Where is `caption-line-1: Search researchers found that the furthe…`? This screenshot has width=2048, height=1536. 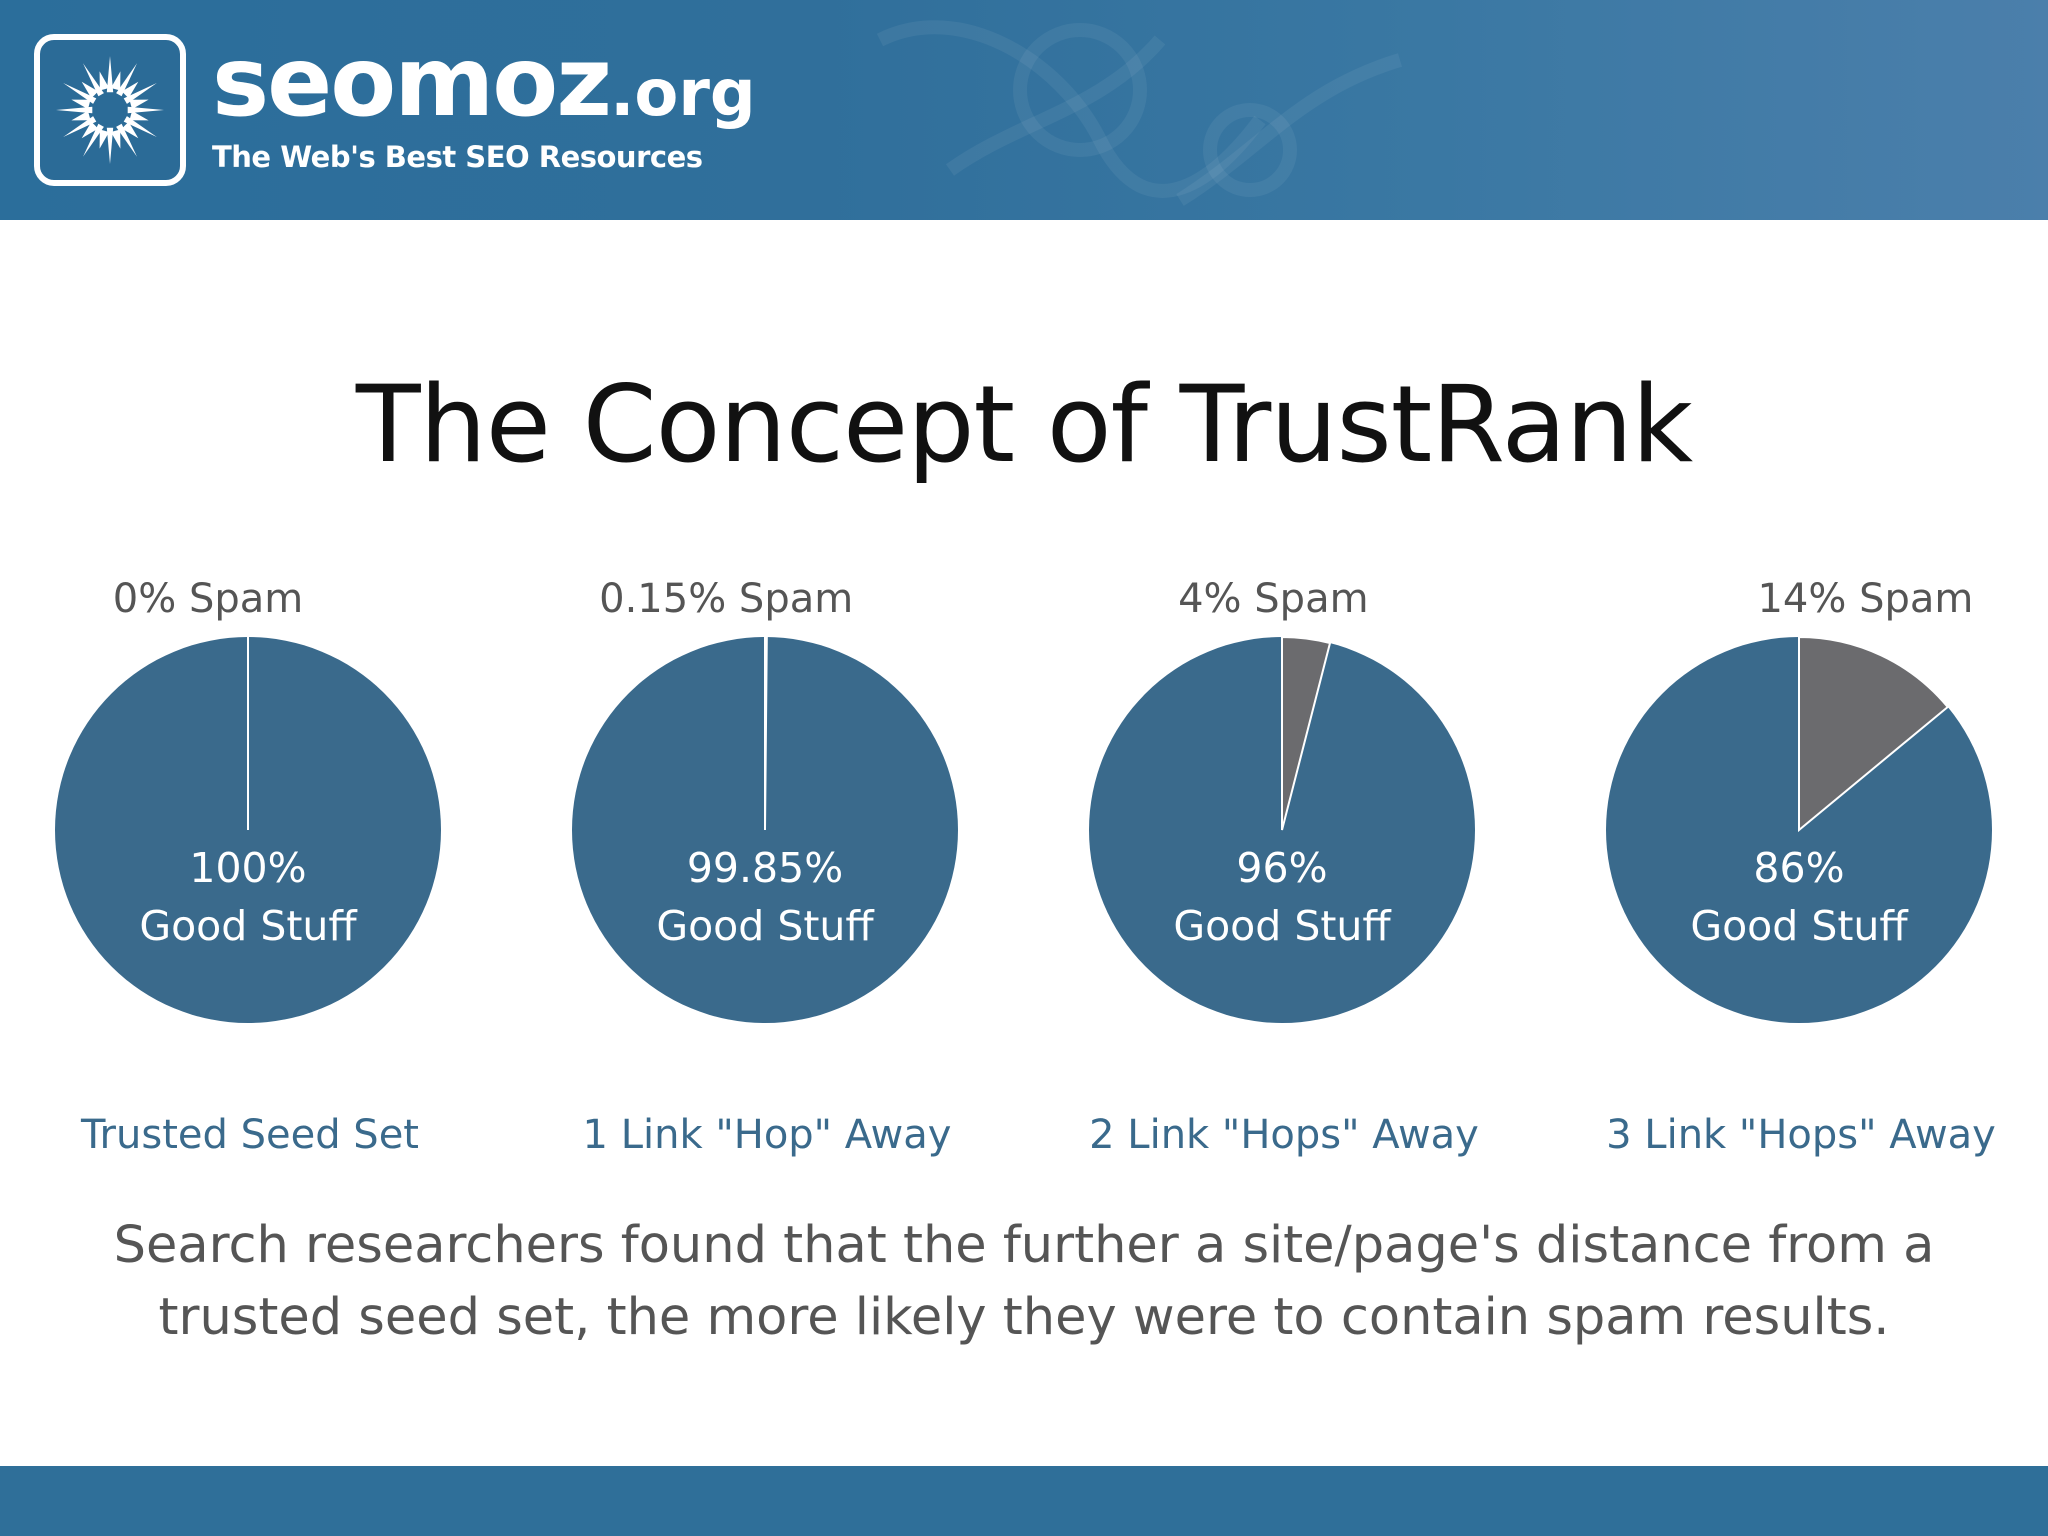
caption-line-1: Search researchers found that the furthe… is located at coordinates (1024, 1245).